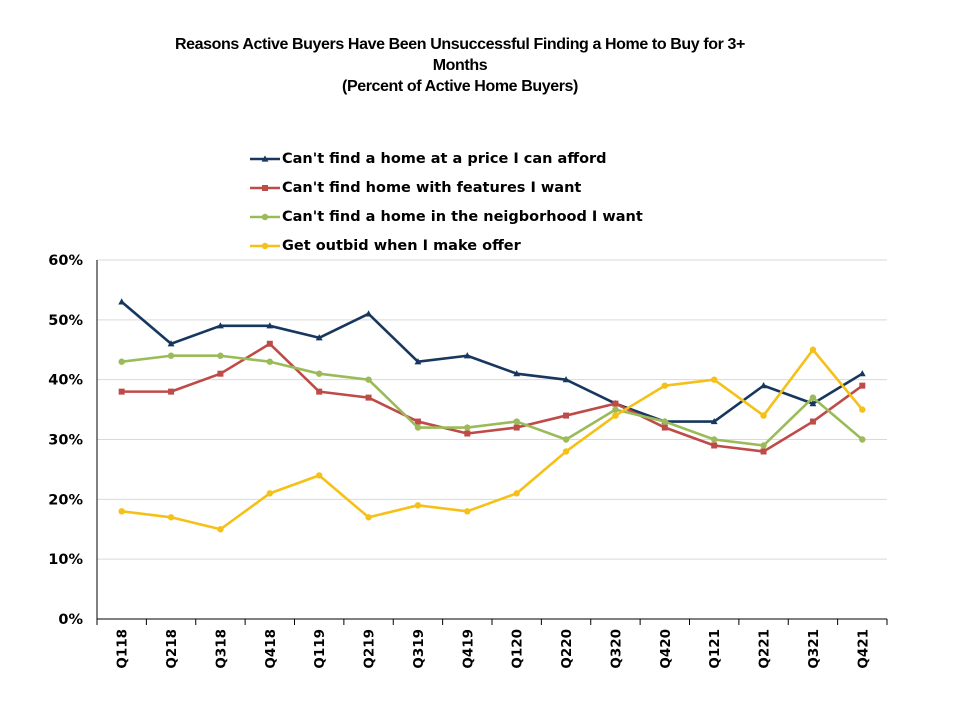  I want to click on y-tick-label: 30%, so click(65, 441).